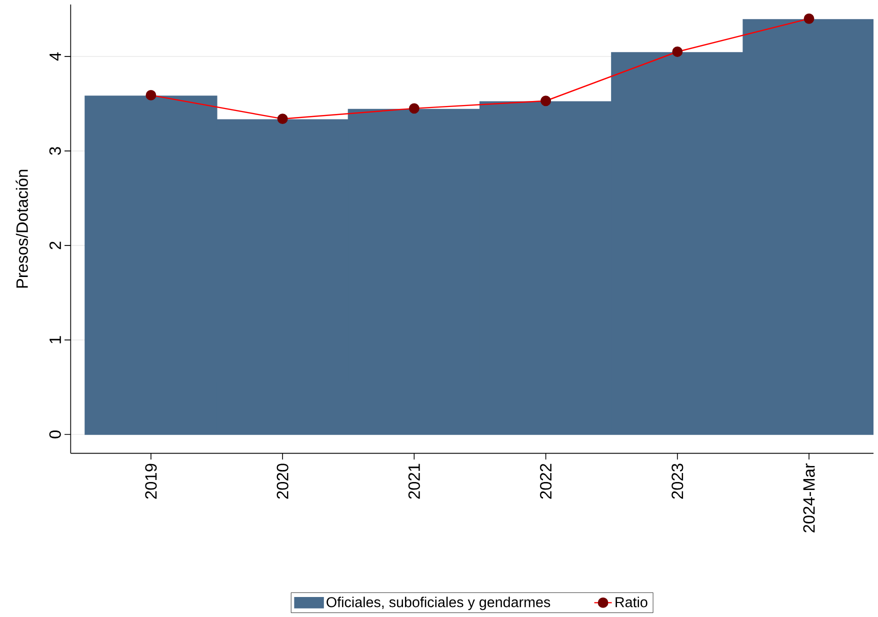 This screenshot has height=617, width=878. I want to click on x-tick-label: 2021, so click(414, 481).